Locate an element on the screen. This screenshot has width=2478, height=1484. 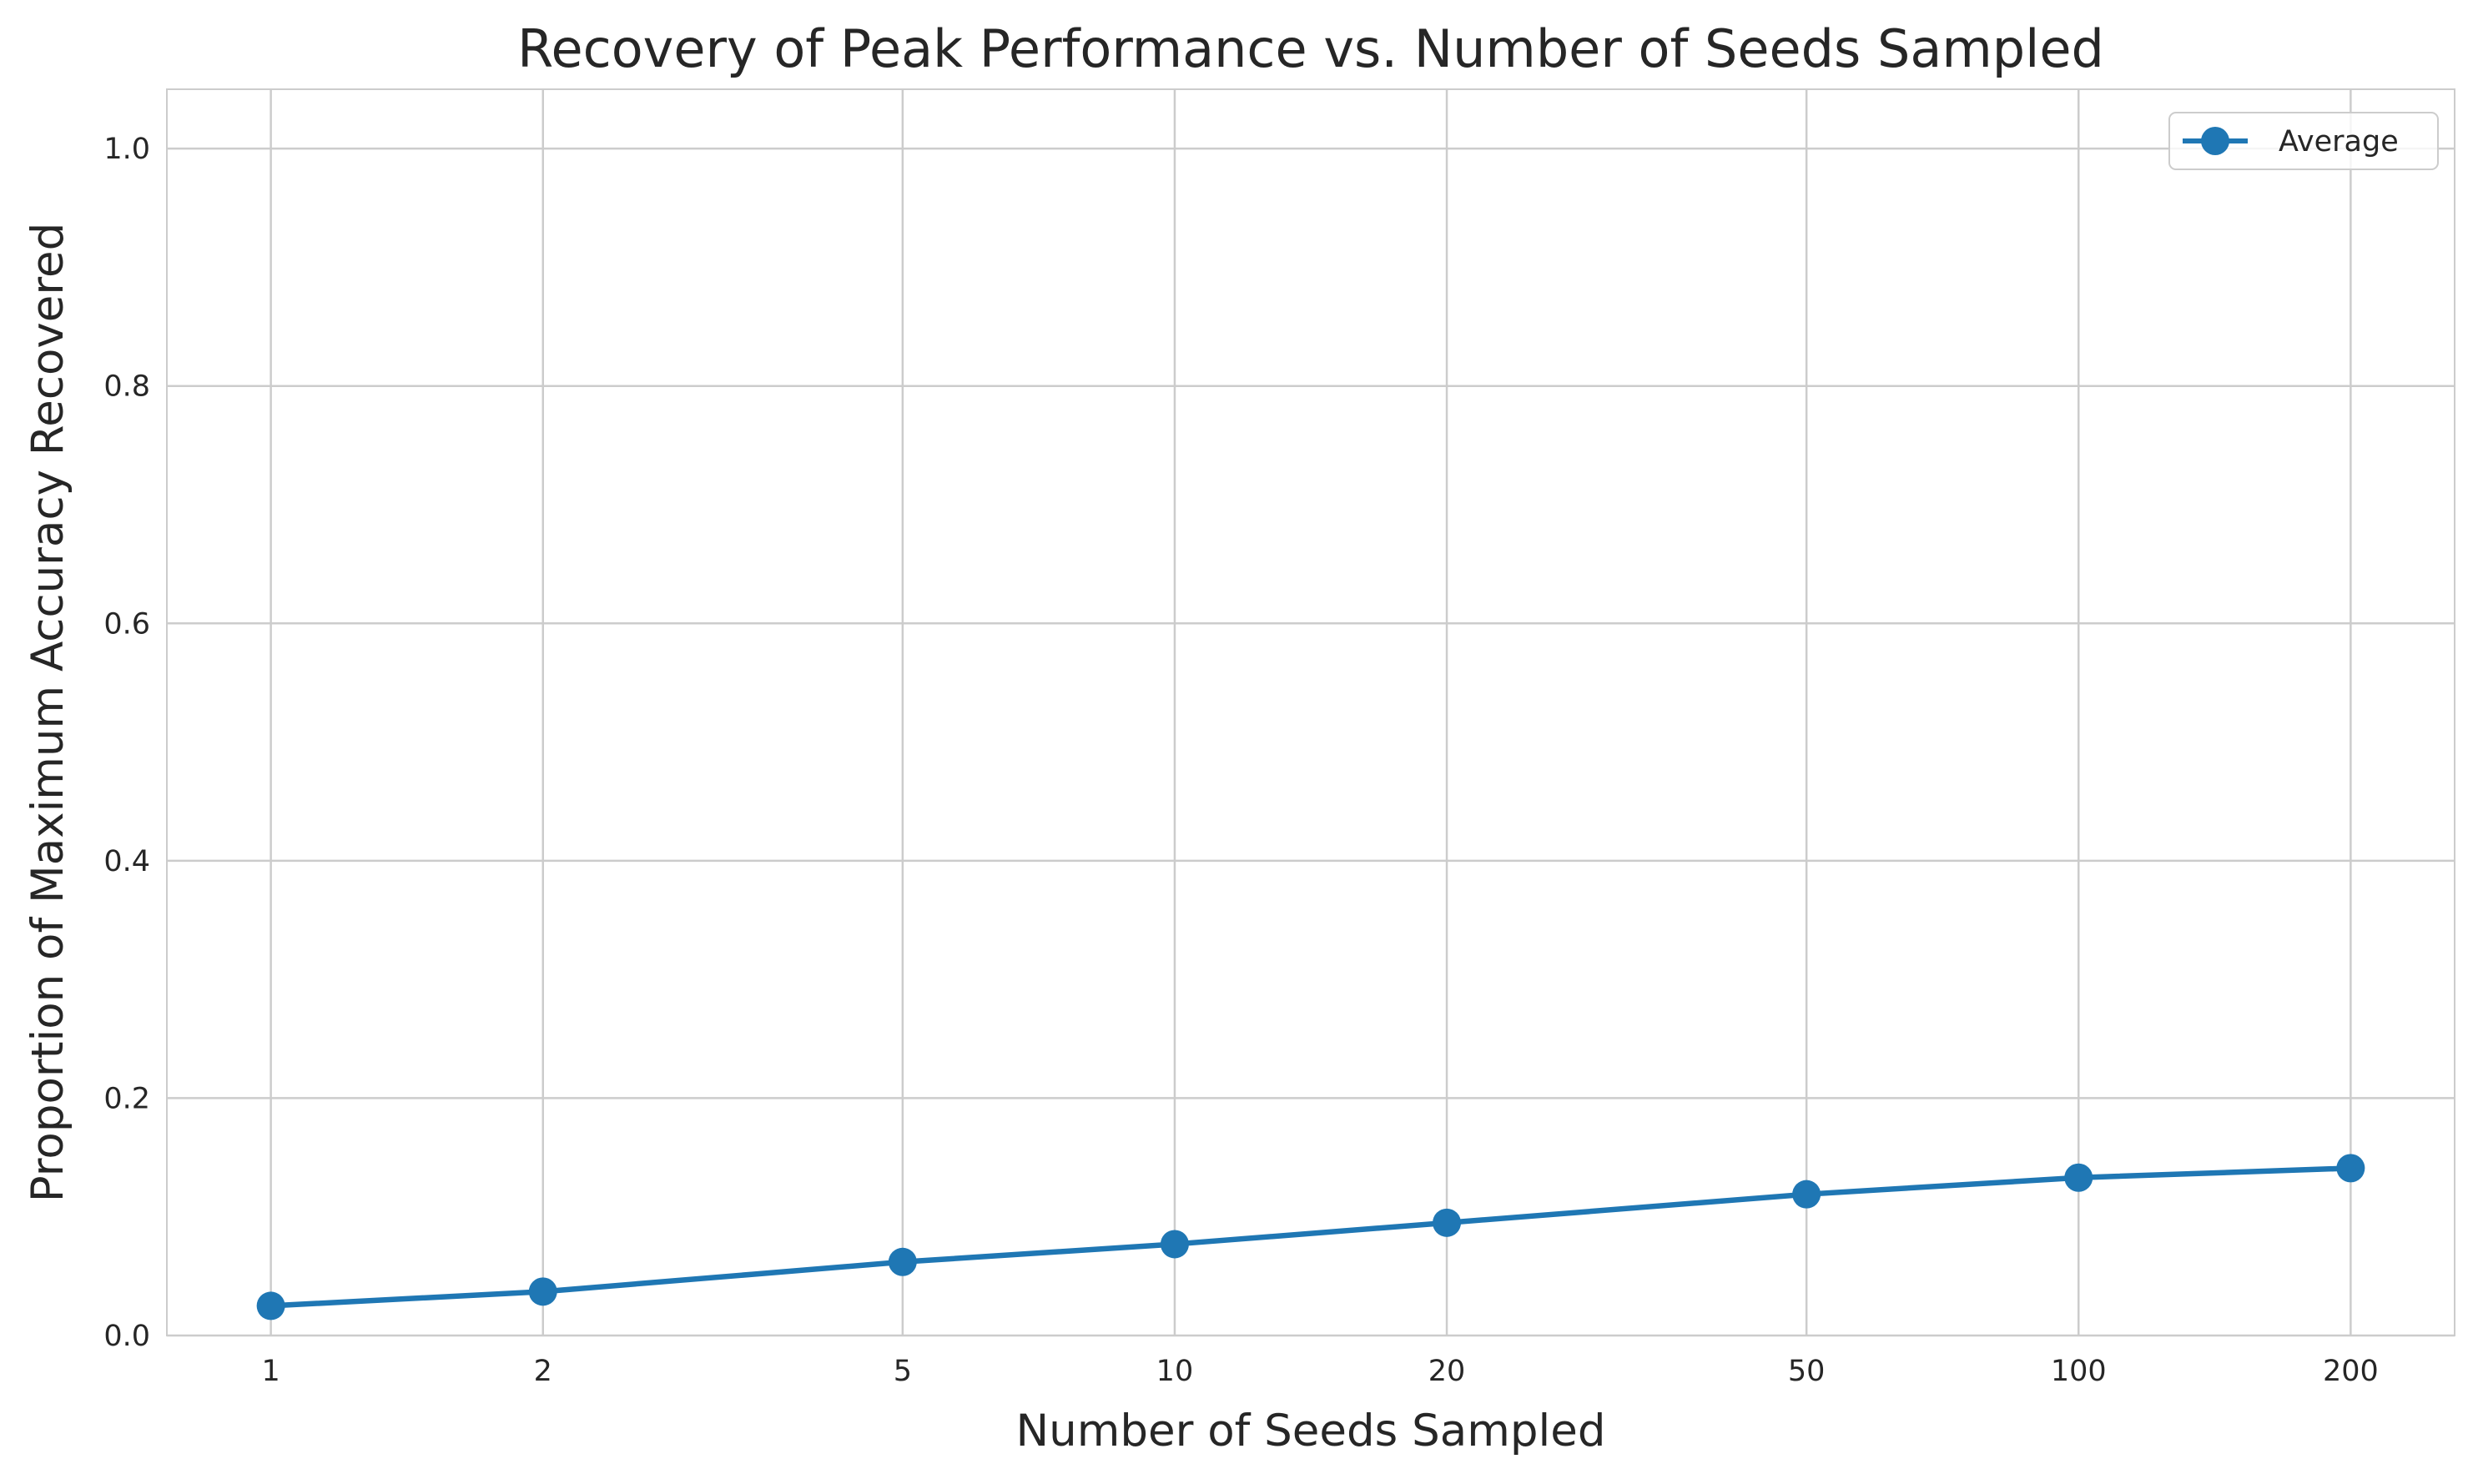
y-axis-label: Proportion of Maximum Accuracy Recovered is located at coordinates (48, 713).